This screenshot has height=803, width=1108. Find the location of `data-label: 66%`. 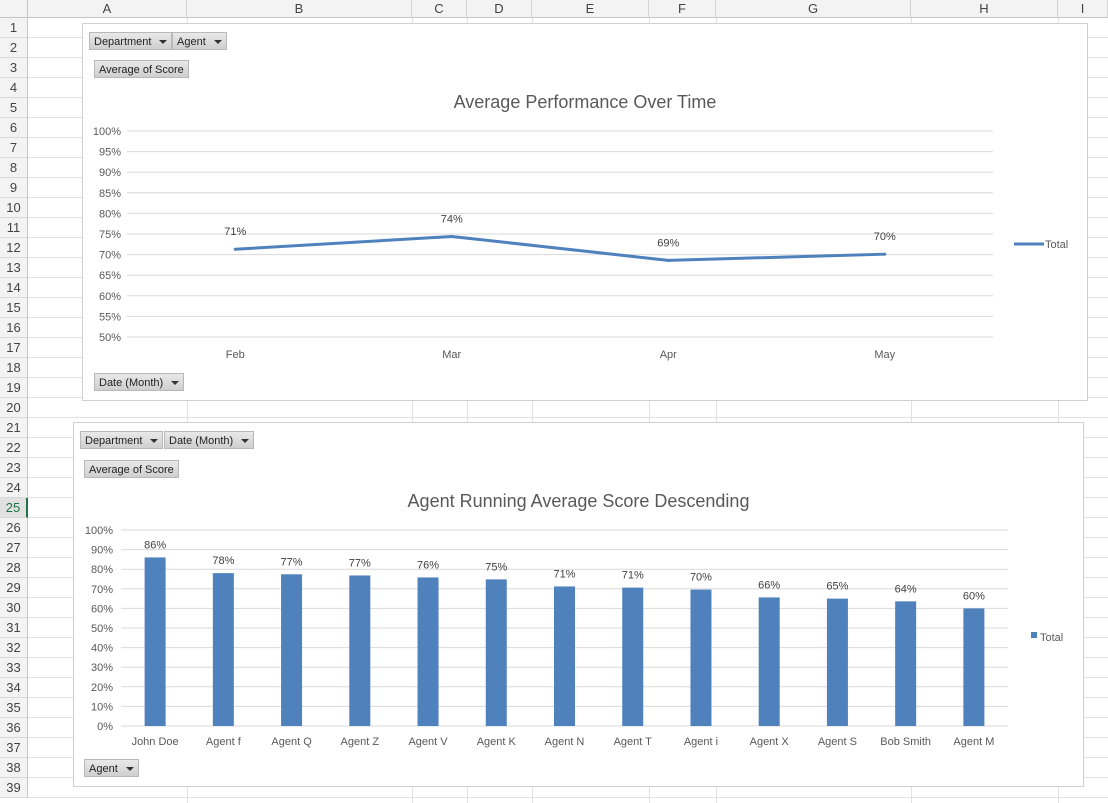

data-label: 66% is located at coordinates (769, 585).